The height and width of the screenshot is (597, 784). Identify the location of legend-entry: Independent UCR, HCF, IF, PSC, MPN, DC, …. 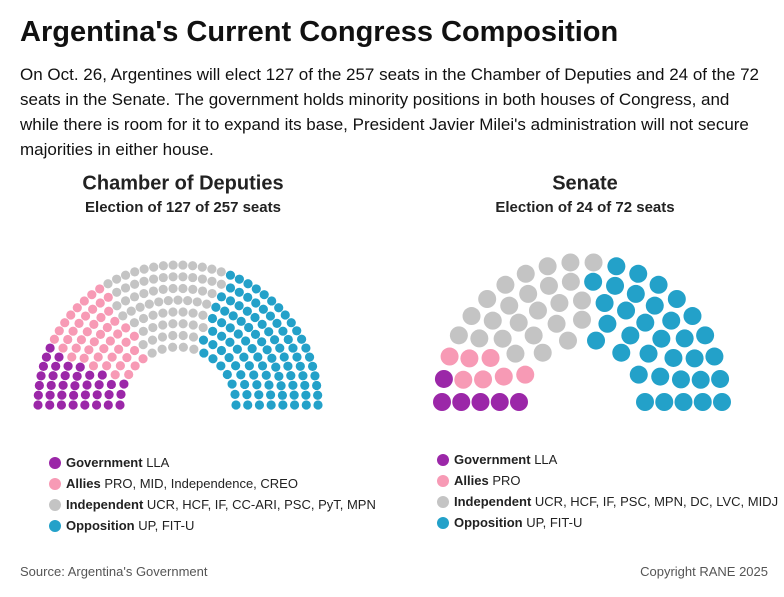
(616, 501).